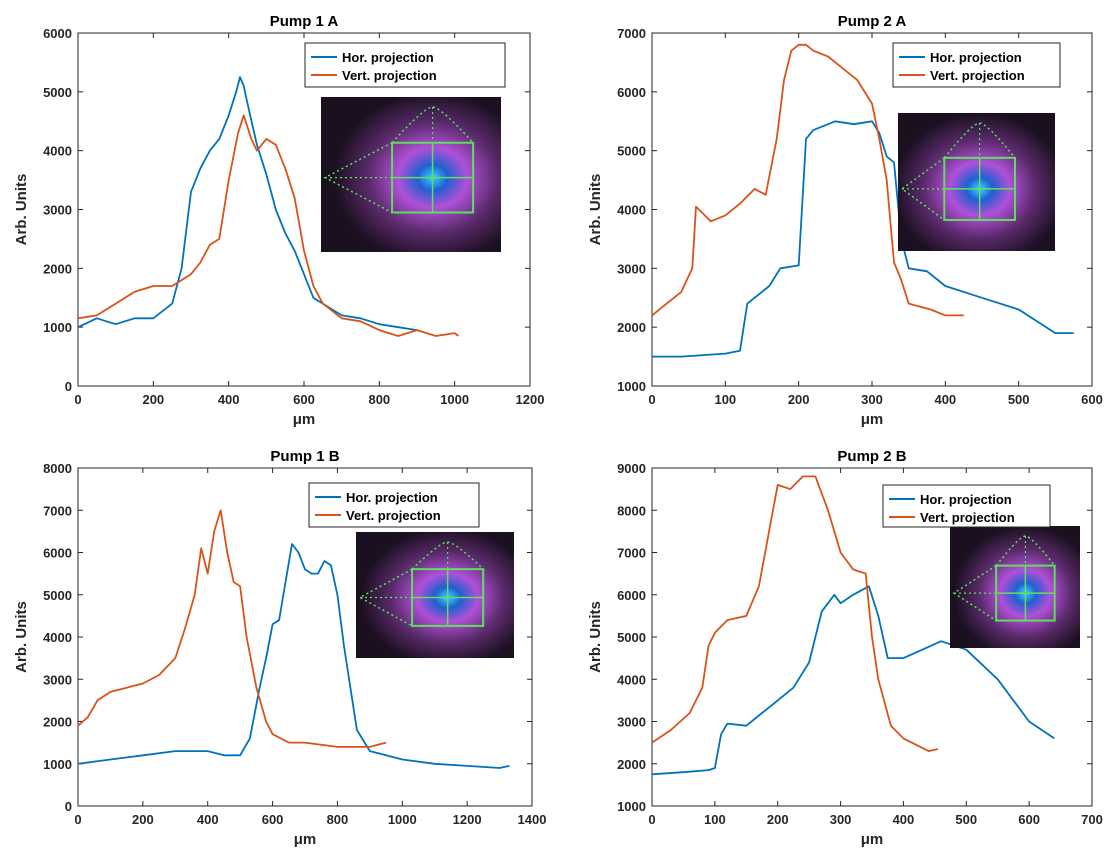 The width and height of the screenshot is (1108, 855). I want to click on y-tick-label: 0, so click(68, 386).